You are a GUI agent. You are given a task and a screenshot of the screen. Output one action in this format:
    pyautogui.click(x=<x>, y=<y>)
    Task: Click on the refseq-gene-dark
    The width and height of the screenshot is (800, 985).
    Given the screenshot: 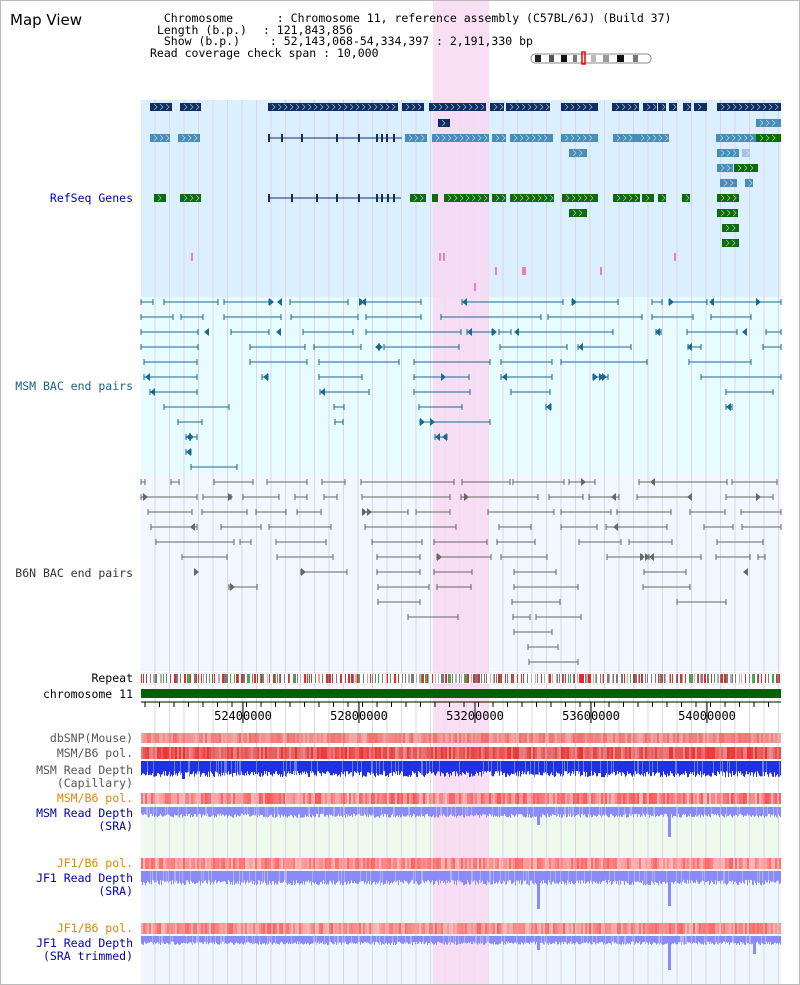 What is the action you would take?
    pyautogui.click(x=662, y=107)
    